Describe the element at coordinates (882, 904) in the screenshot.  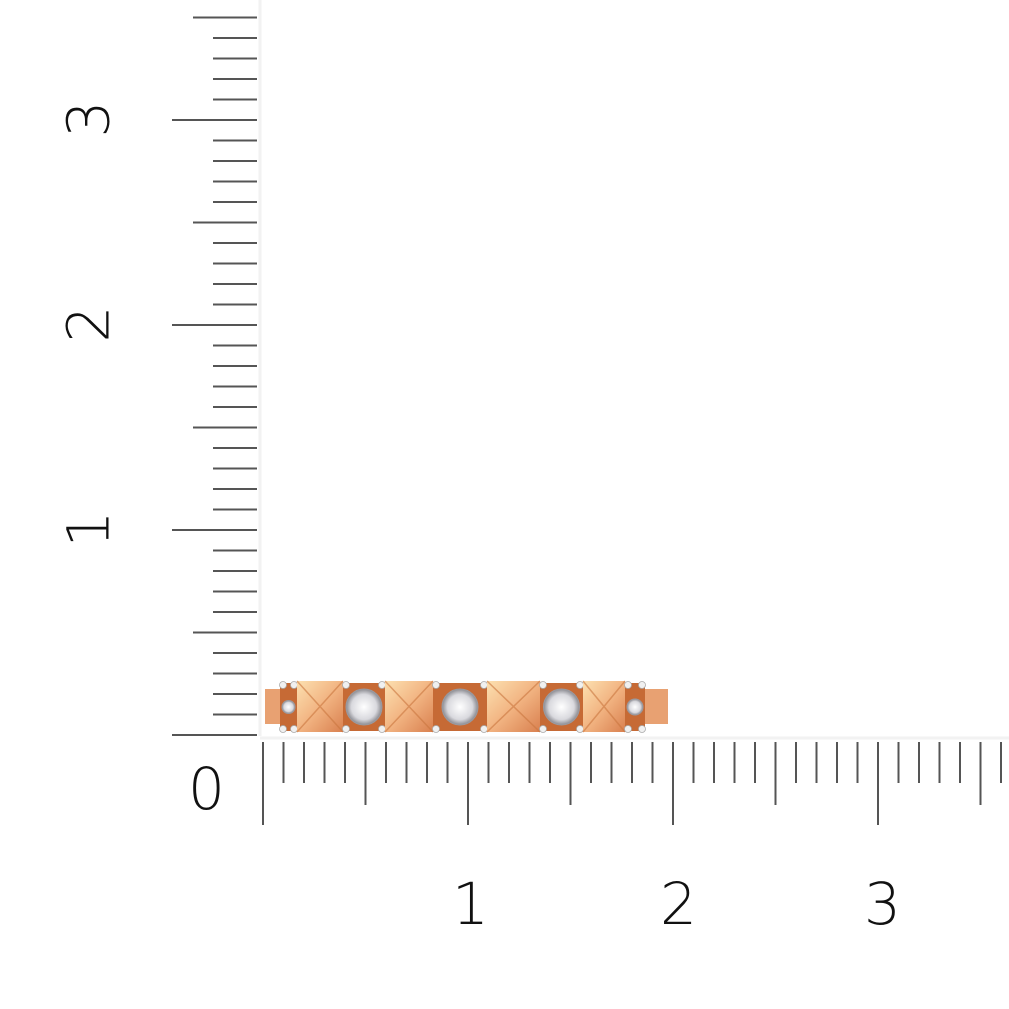
I see `h-label-3: 3` at that location.